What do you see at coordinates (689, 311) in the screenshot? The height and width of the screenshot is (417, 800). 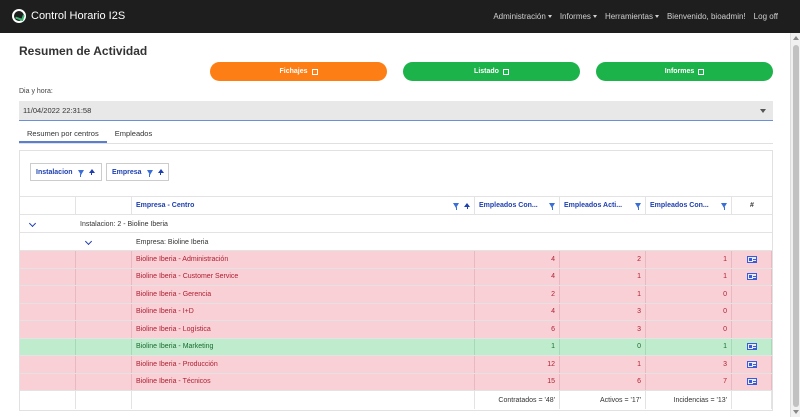 I see `row-incidencias: 0` at bounding box center [689, 311].